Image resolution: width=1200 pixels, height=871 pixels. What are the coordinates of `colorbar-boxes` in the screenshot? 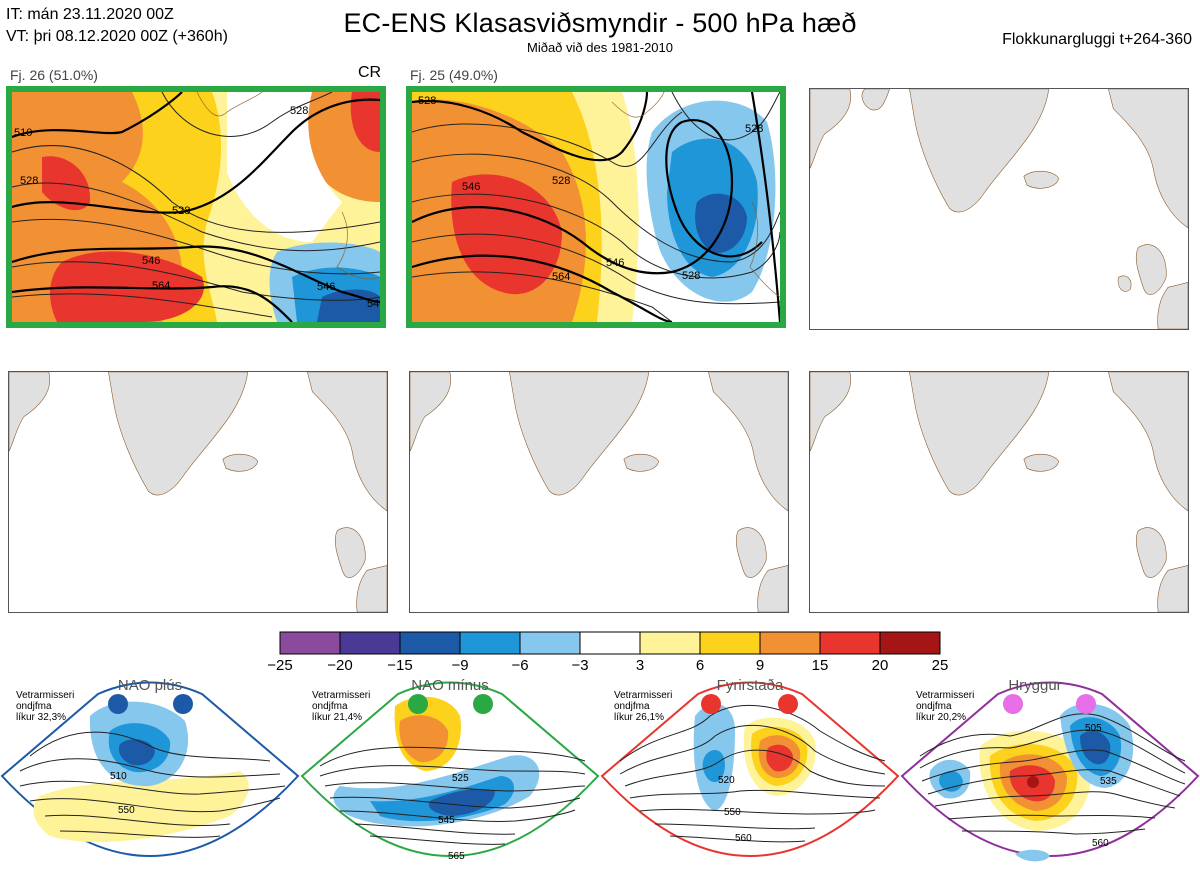 It's located at (610, 643).